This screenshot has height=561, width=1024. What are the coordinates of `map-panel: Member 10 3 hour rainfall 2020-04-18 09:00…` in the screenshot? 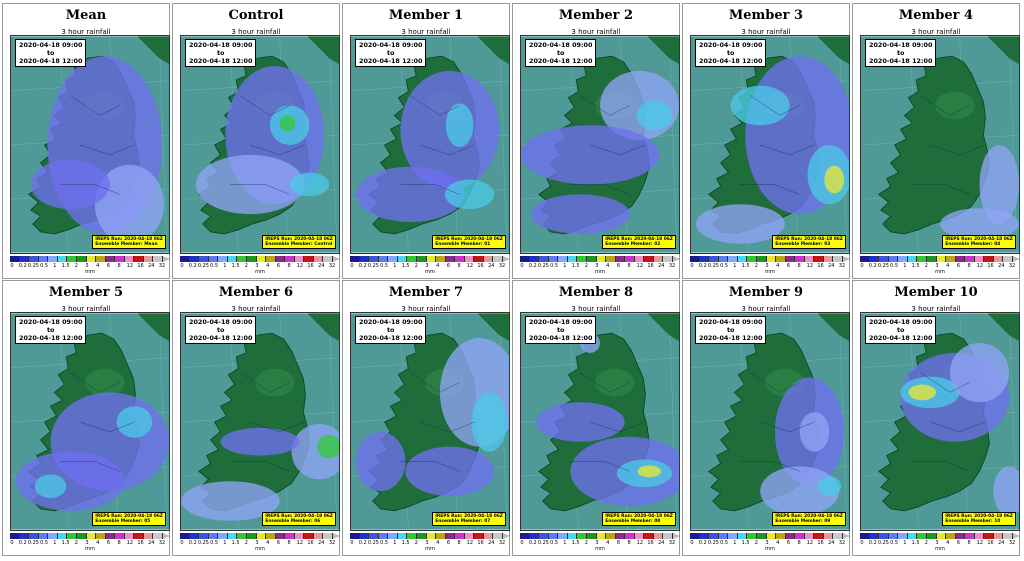 It's located at (936, 418).